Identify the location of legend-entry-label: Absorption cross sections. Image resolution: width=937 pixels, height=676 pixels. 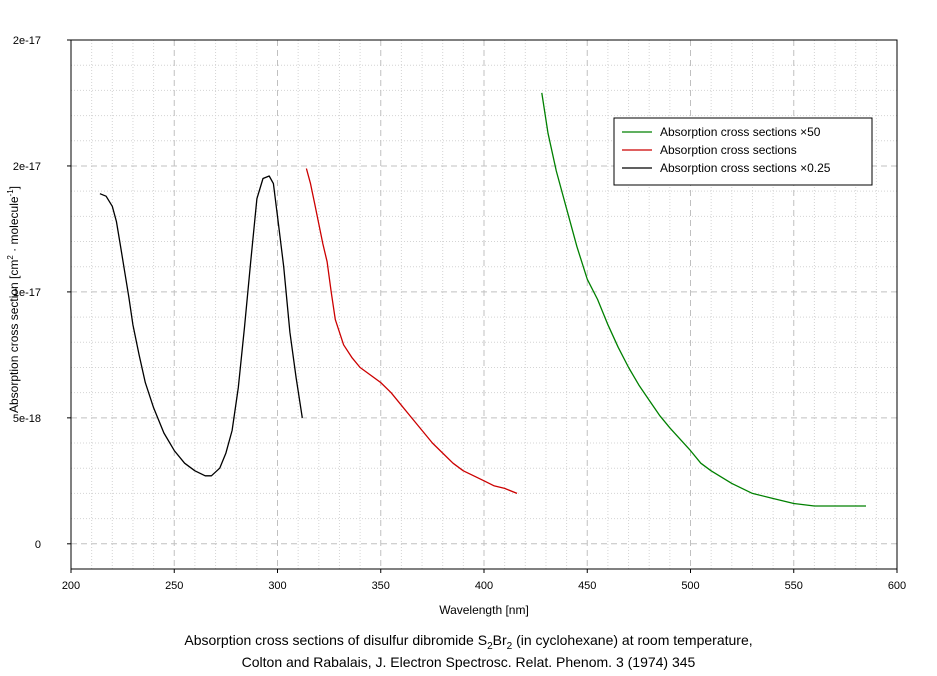
(728, 150).